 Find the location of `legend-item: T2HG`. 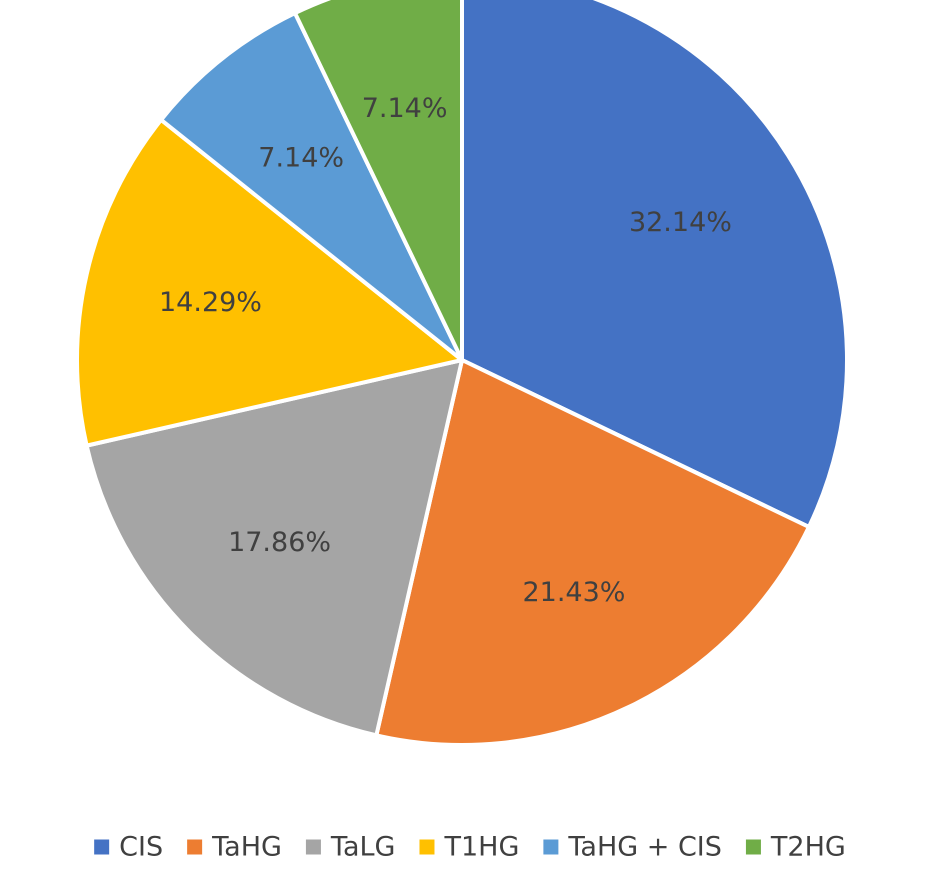

legend-item: T2HG is located at coordinates (795, 847).